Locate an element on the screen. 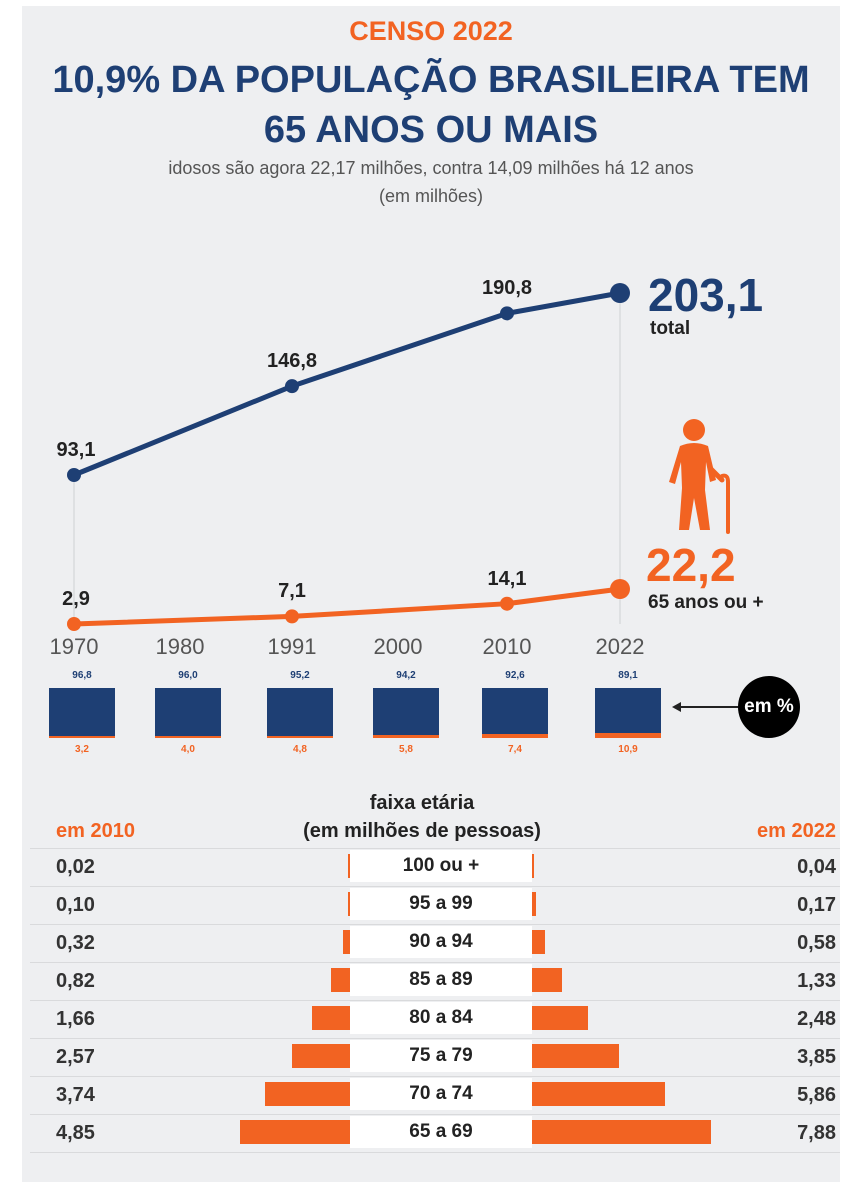 Image resolution: width=861 pixels, height=1187 pixels. headline-line-1: 10,9% DA POPULAÇÃO BRASILEIRA TEM is located at coordinates (431, 80).